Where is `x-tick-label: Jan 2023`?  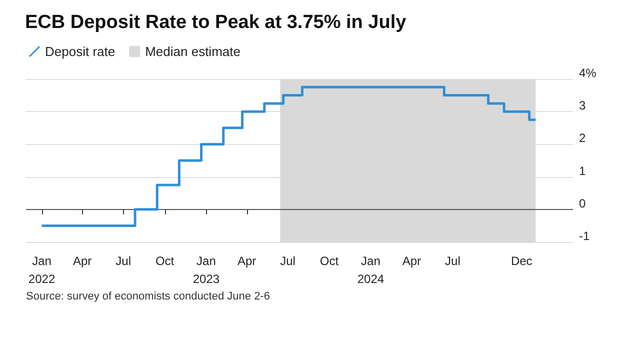
x-tick-label: Jan 2023 is located at coordinates (206, 270).